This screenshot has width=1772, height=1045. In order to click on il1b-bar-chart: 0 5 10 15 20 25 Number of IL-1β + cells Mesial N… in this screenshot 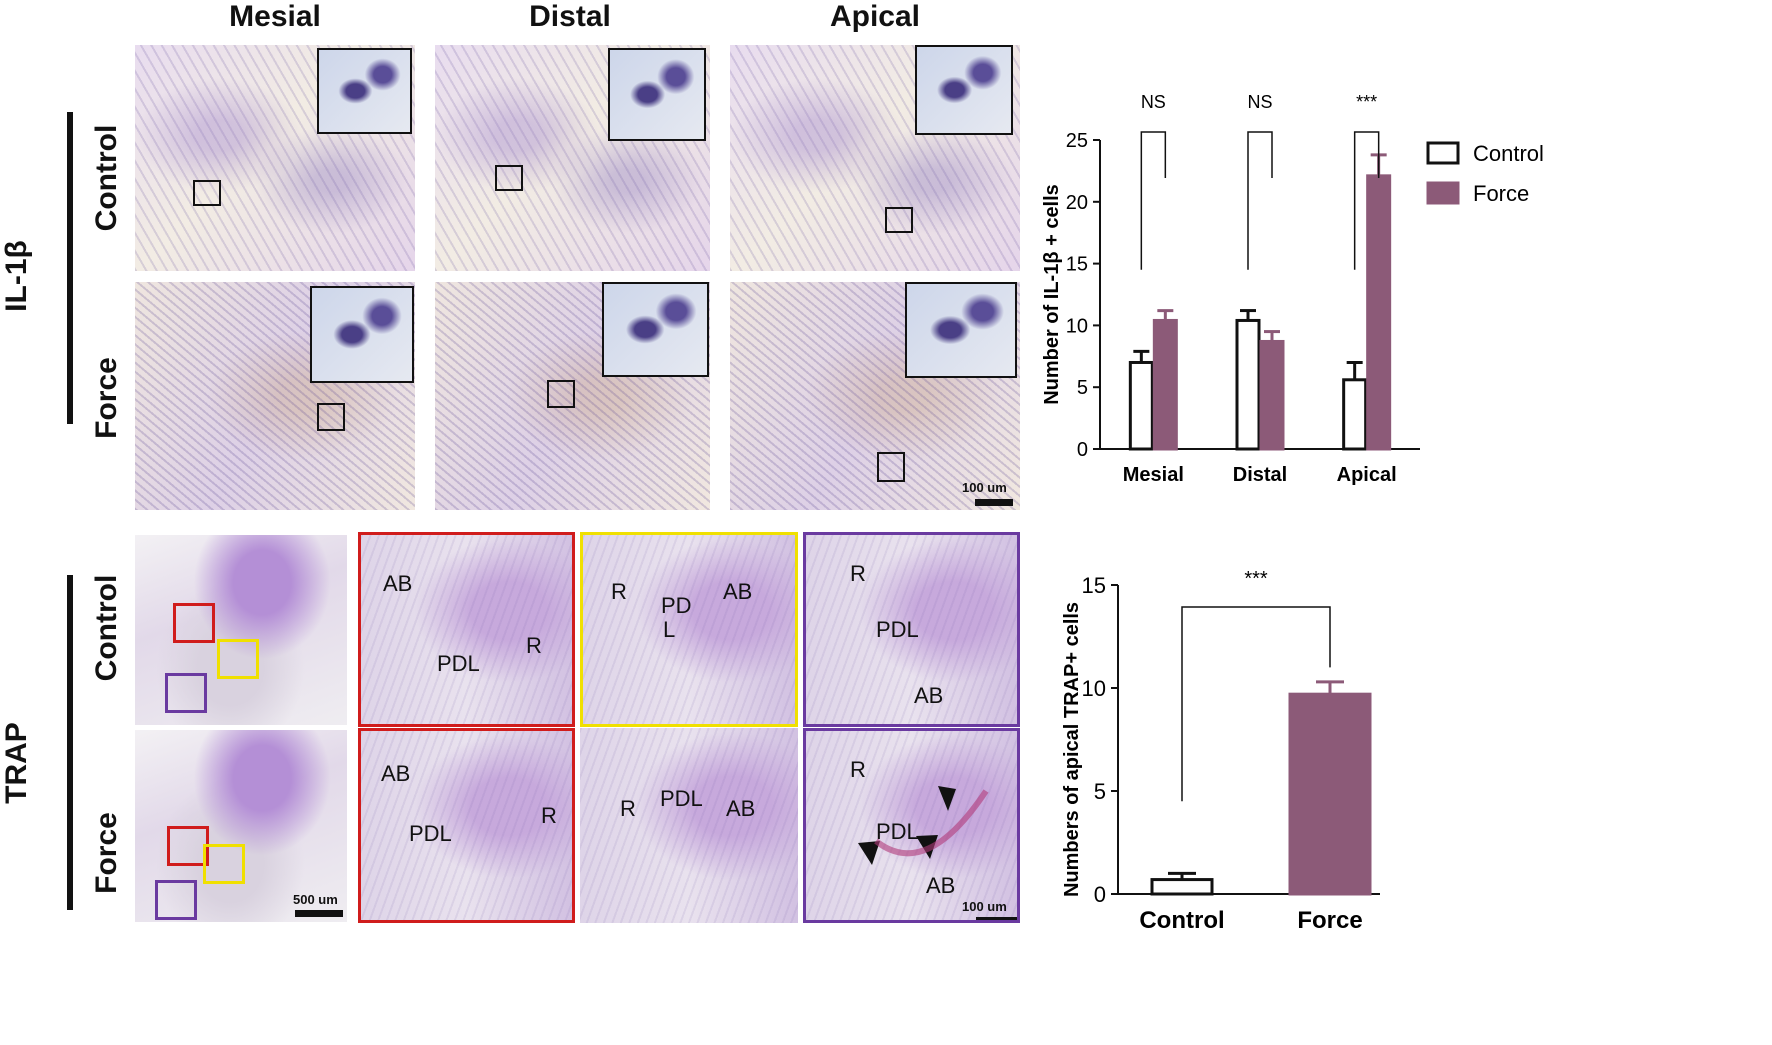, I will do `click(1292, 289)`.